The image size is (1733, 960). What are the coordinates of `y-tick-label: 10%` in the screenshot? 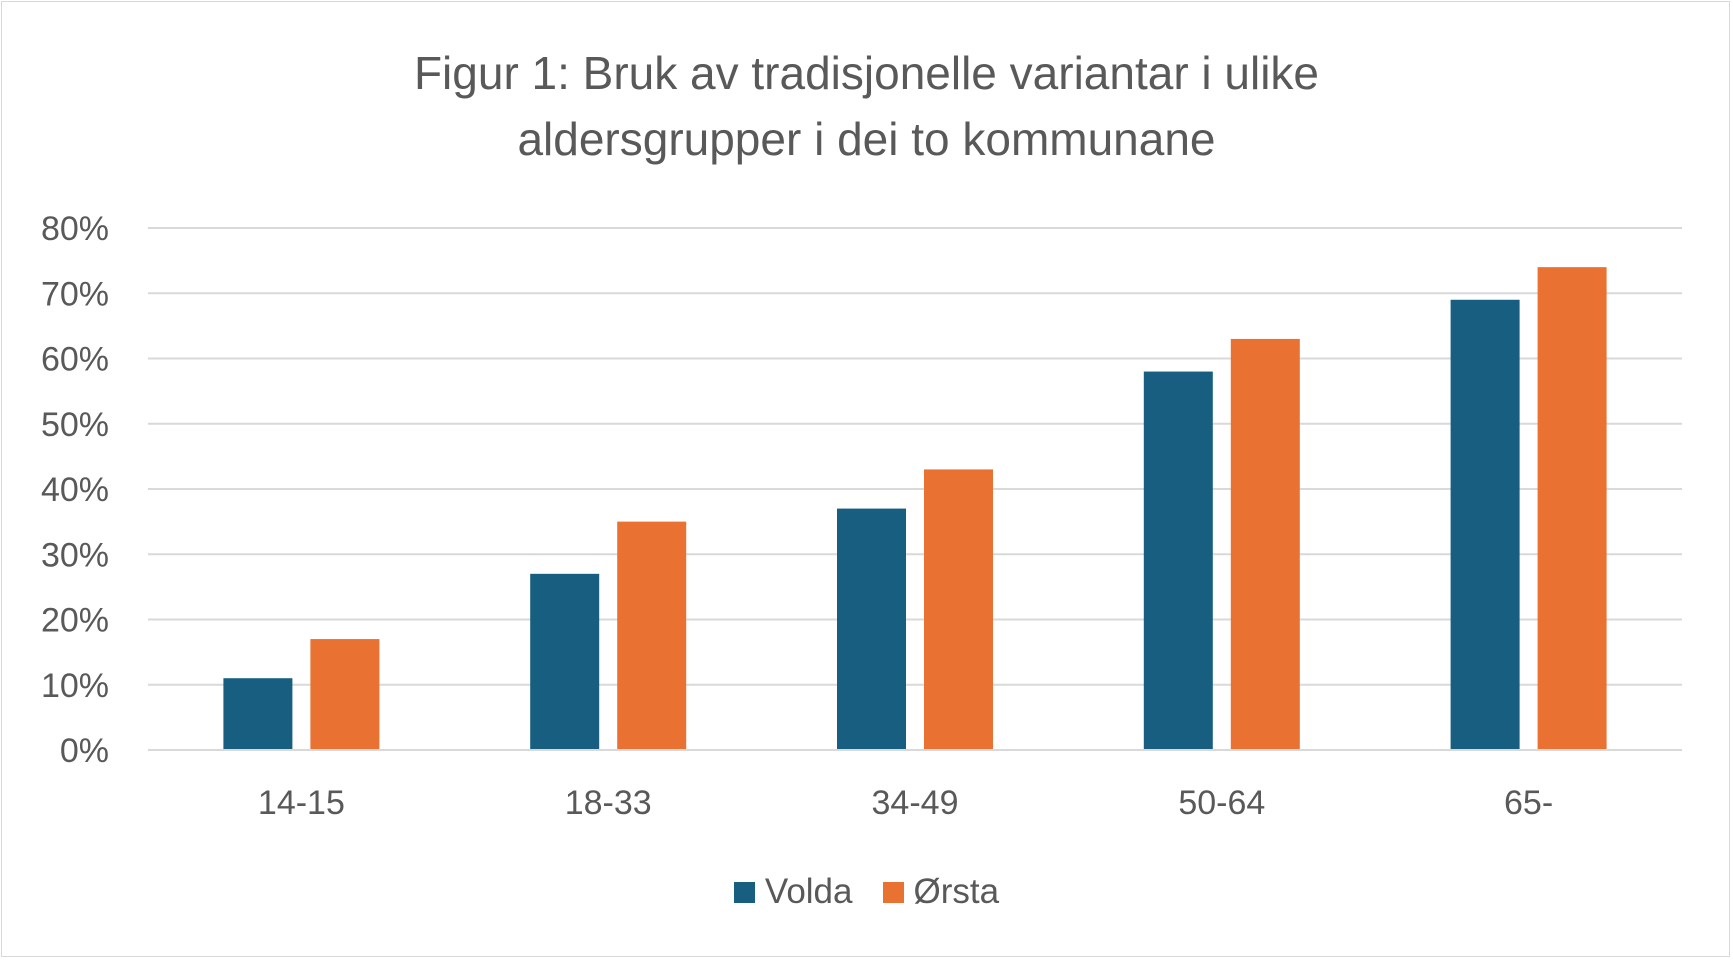 It's located at (75, 686).